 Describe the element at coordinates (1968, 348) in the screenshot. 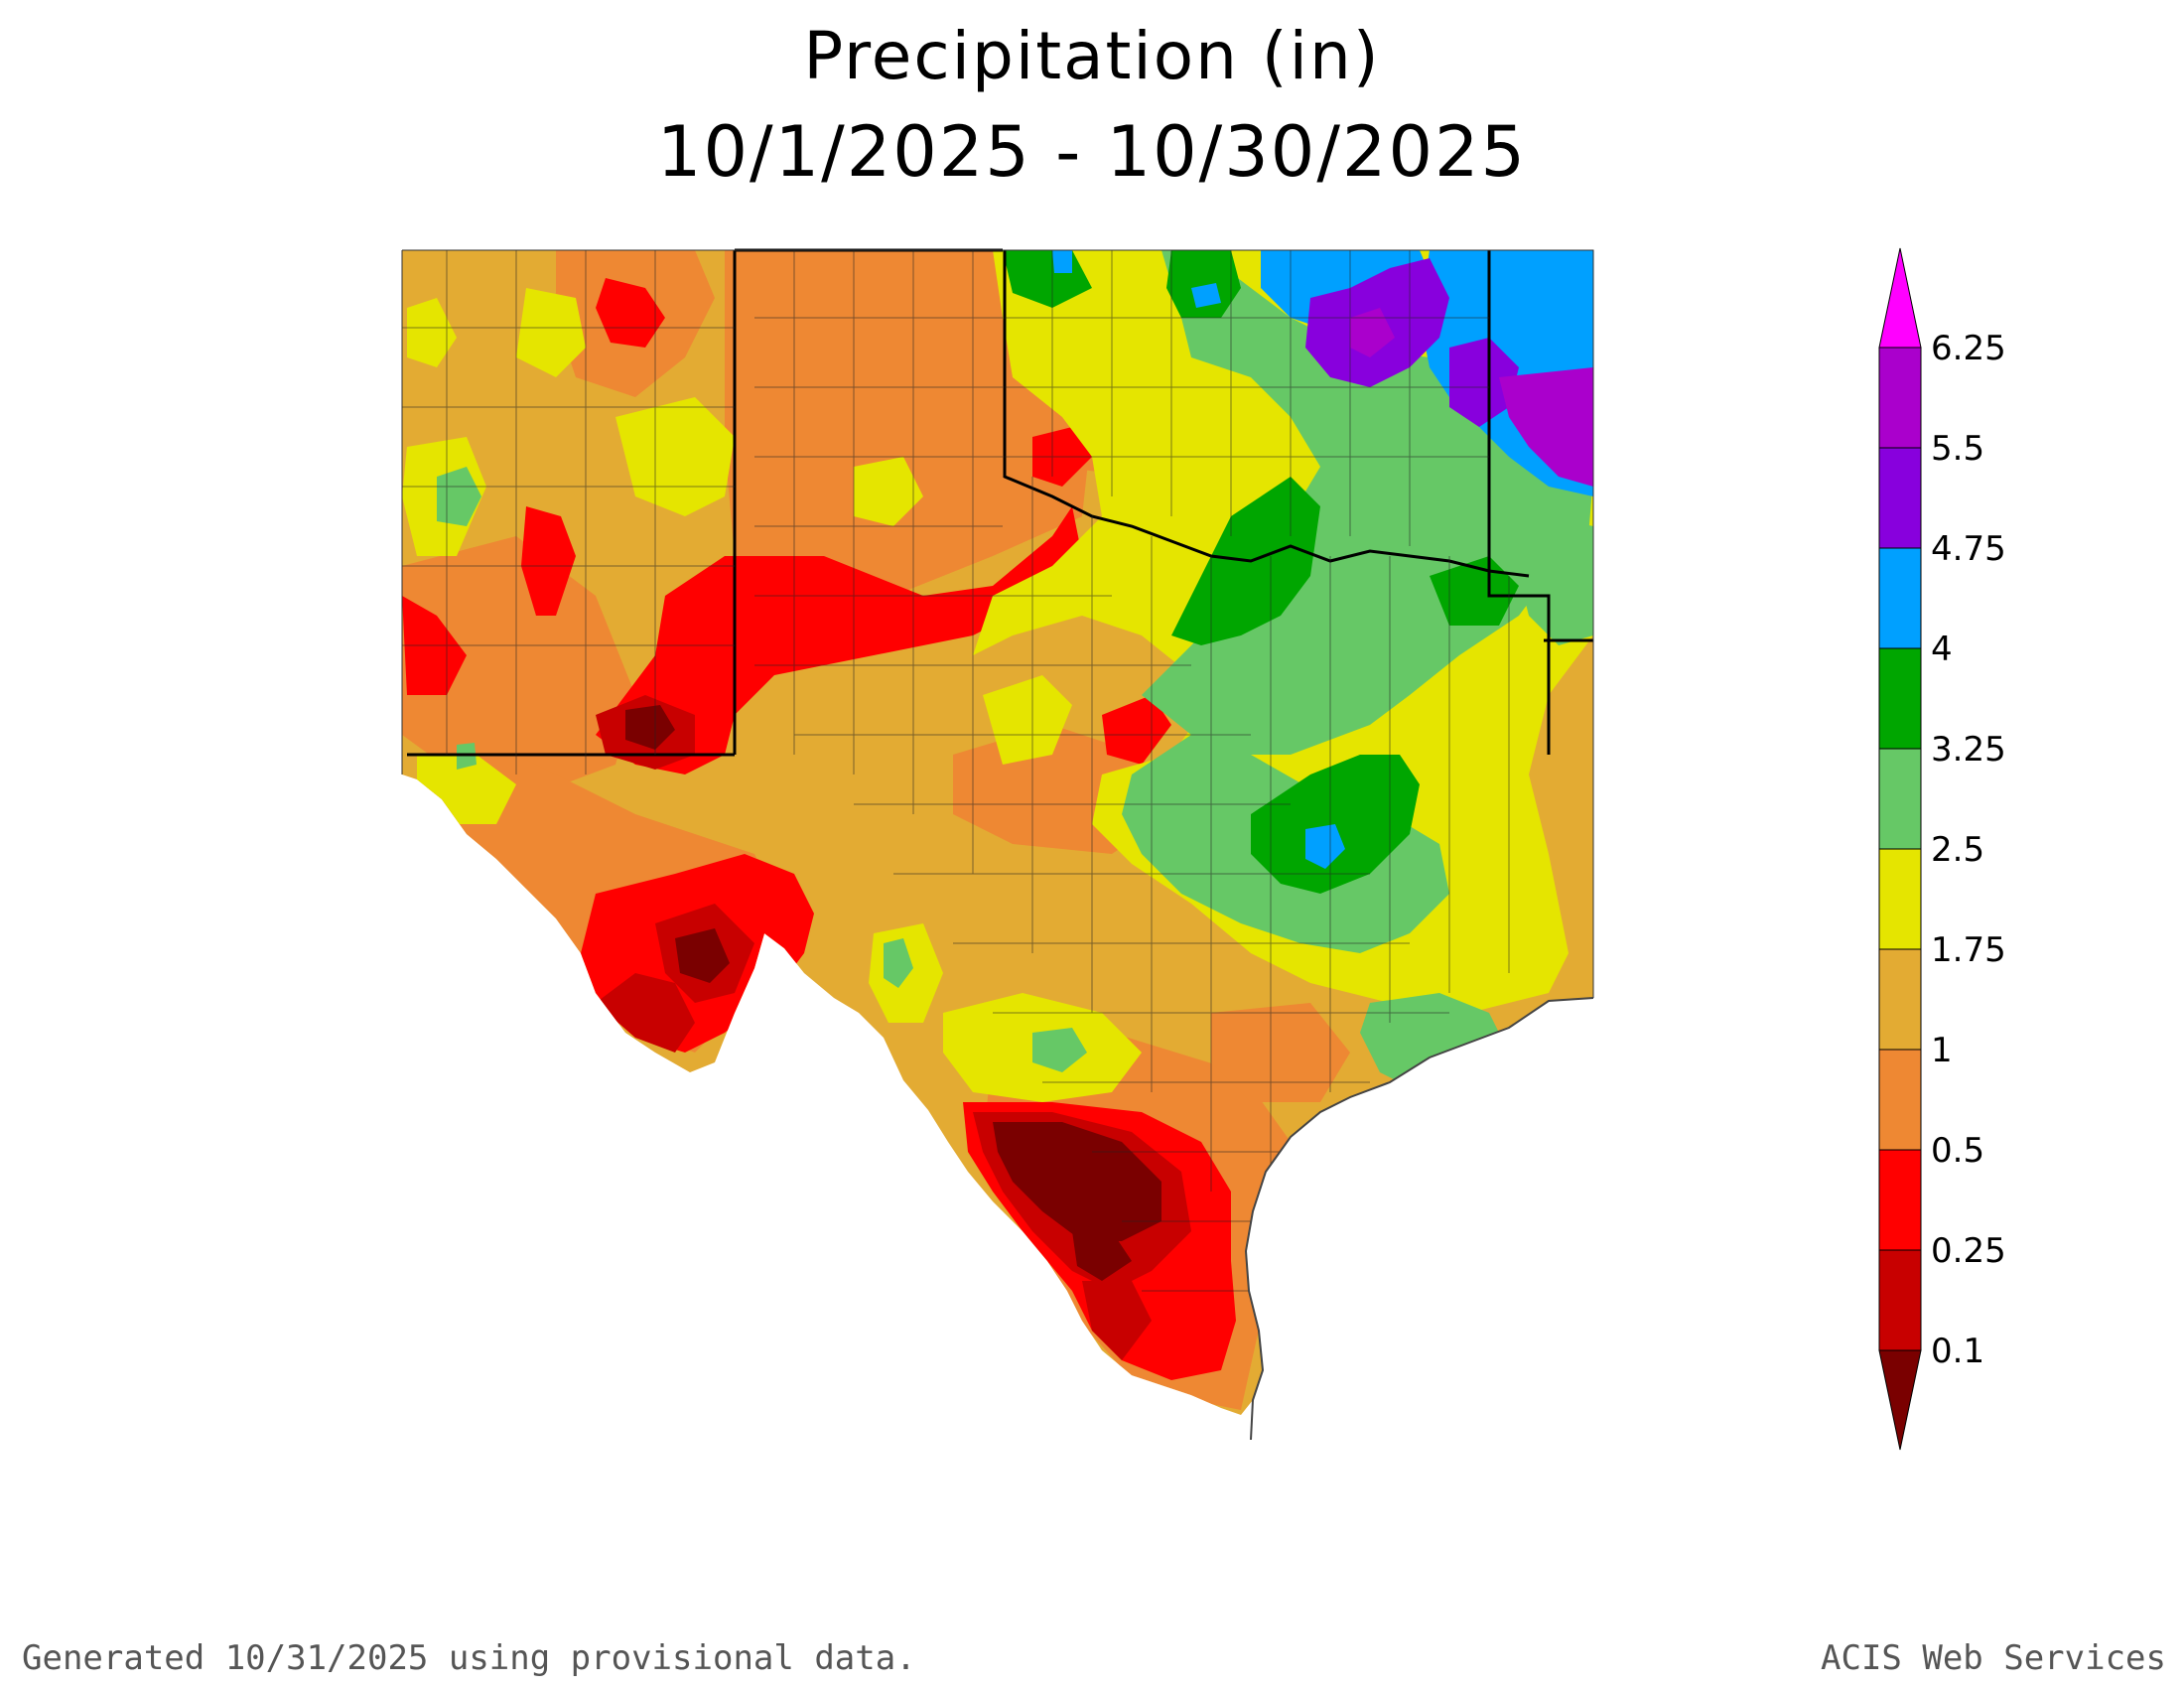

I see `legend-label: 6.25` at that location.